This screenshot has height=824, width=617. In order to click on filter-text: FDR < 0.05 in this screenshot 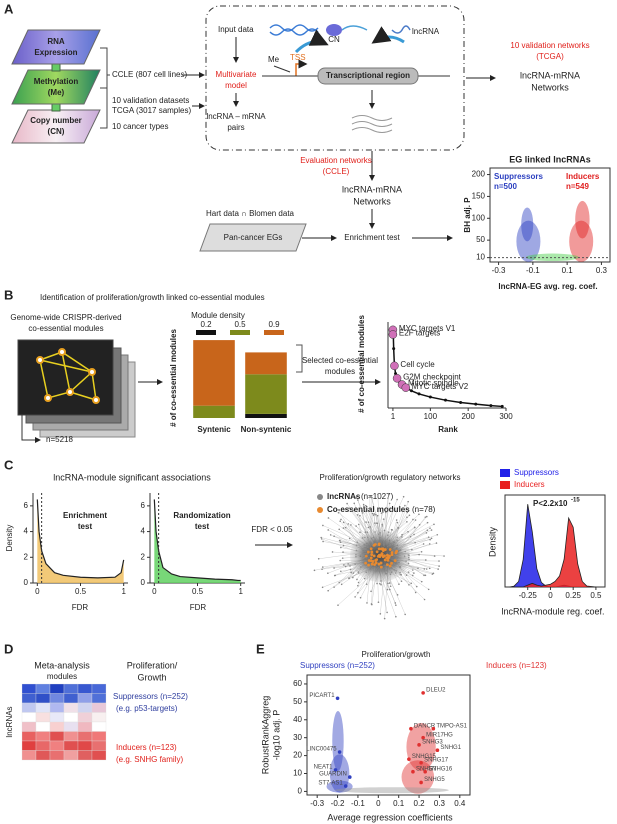, I will do `click(272, 529)`.